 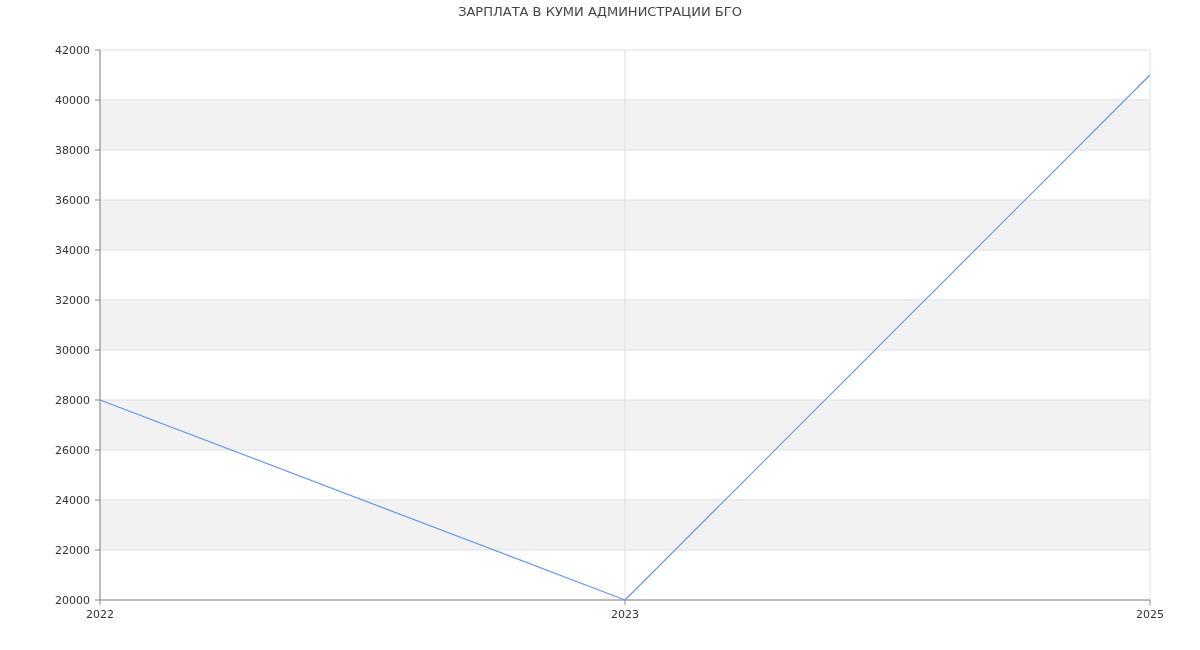 I want to click on y-tick-label: 28000, so click(x=72, y=400).